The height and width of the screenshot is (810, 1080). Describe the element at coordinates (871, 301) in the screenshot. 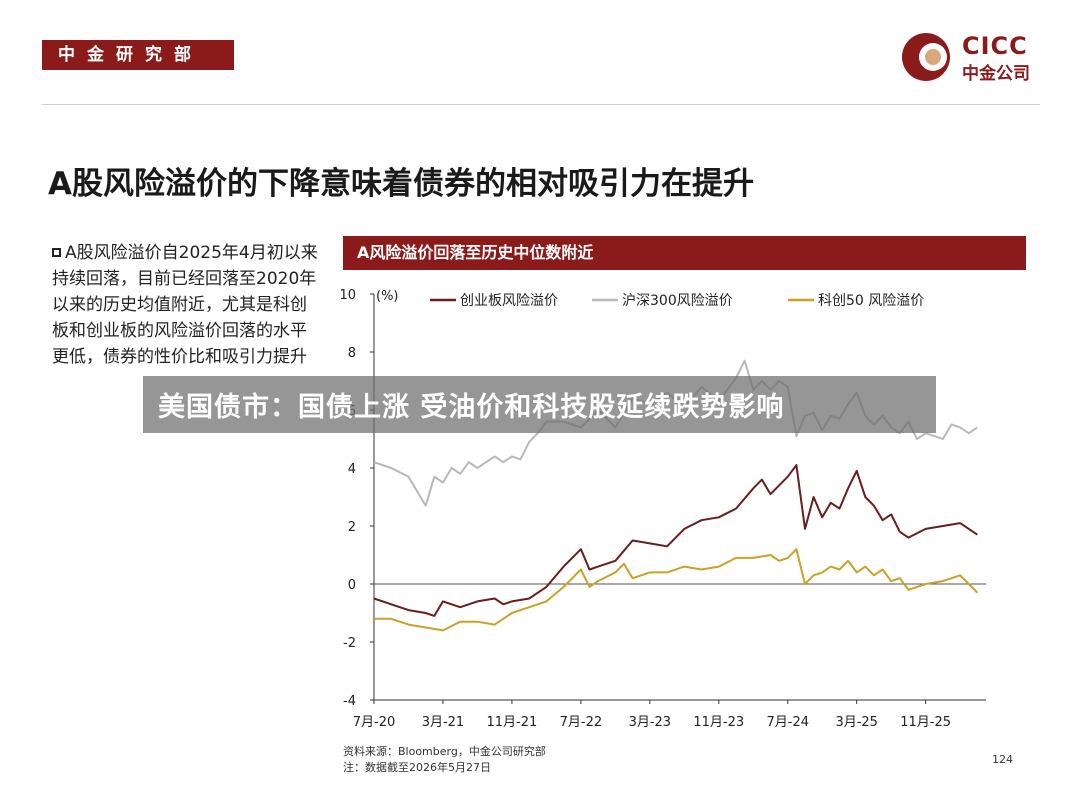

I see `legend-label-3: 科创50 风险溢价` at that location.